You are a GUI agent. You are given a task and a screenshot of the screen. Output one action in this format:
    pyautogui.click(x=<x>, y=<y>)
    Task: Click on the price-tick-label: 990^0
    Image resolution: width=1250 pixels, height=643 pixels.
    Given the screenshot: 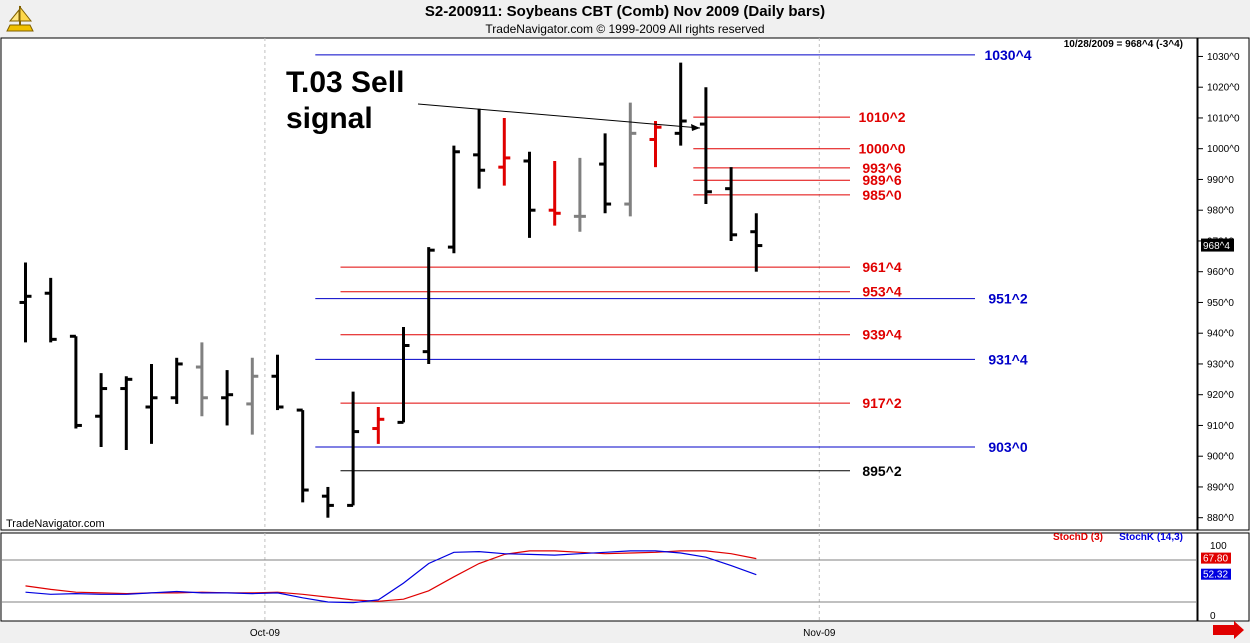 What is the action you would take?
    pyautogui.click(x=1220, y=180)
    